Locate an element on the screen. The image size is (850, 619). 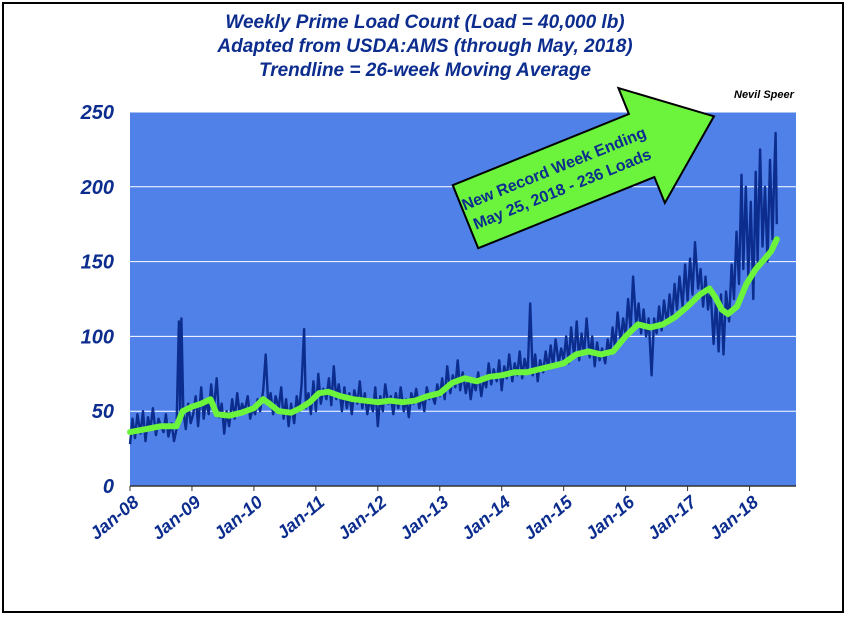
x-tick-label-Jan-14: Jan-14 is located at coordinates (486, 518).